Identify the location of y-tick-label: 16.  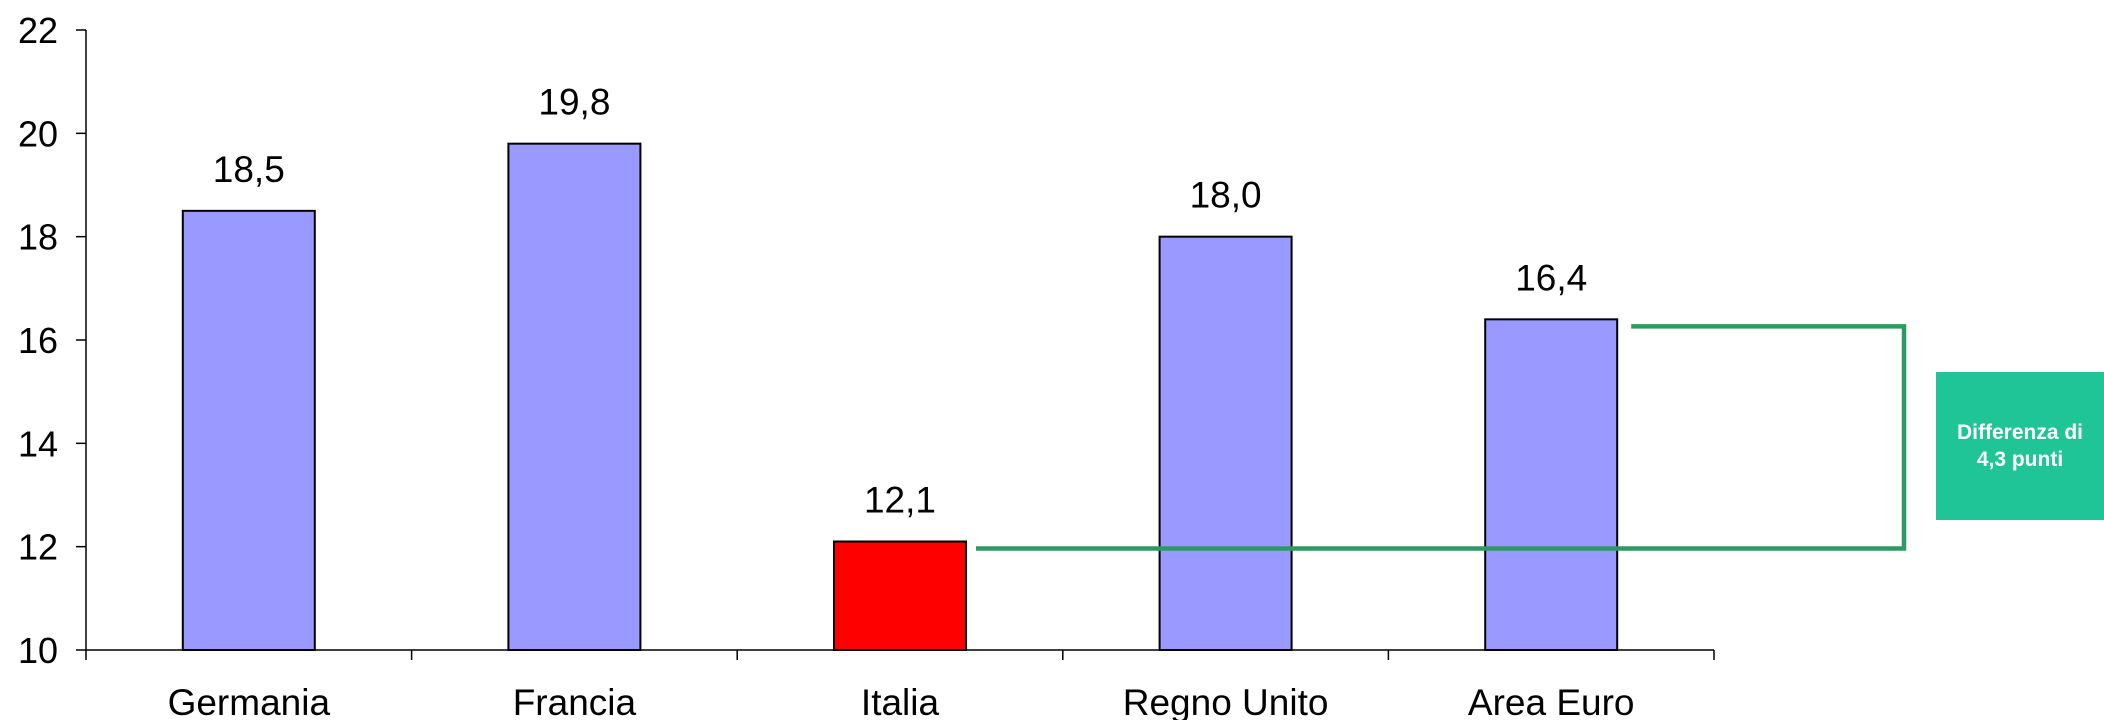
(38, 340).